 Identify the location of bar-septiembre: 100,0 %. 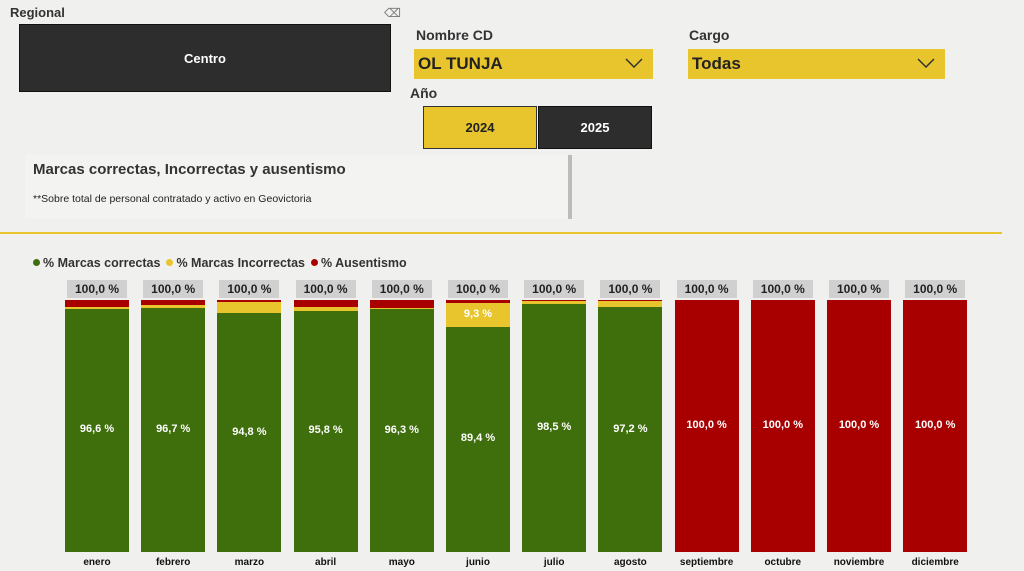
(706, 426).